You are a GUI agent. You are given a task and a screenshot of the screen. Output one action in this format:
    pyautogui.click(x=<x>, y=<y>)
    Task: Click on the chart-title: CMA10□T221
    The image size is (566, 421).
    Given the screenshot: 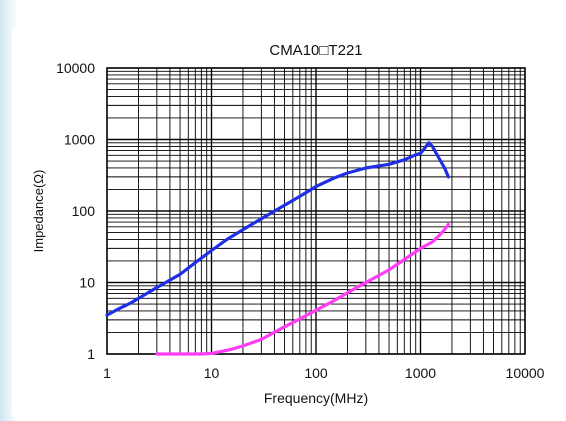 What is the action you would take?
    pyautogui.click(x=315, y=50)
    